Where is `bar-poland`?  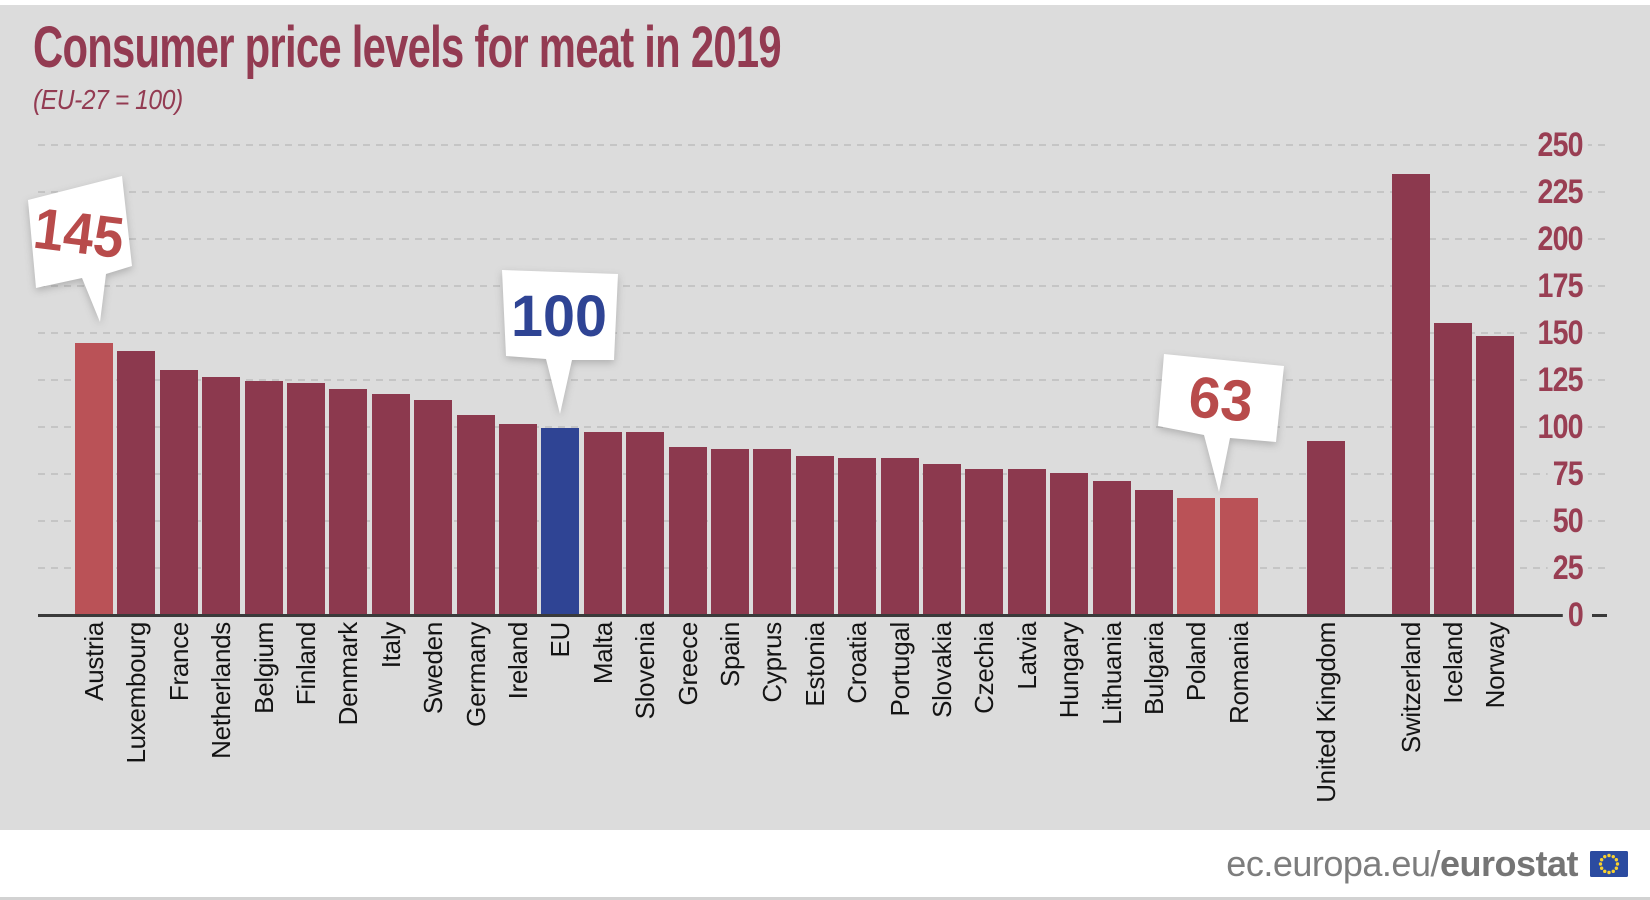
bar-poland is located at coordinates (1196, 556).